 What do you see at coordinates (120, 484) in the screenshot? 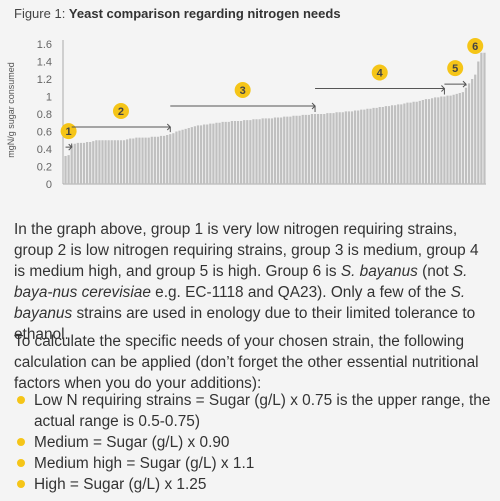
I see `list-item-text: High = Sugar (g/L) x 1.25` at bounding box center [120, 484].